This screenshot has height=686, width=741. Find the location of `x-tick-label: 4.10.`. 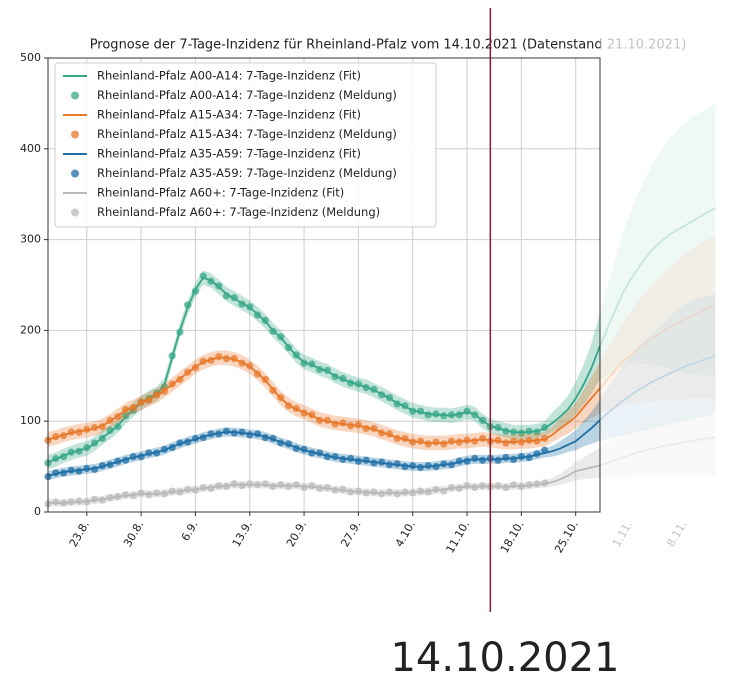

x-tick-label: 4.10. is located at coordinates (405, 534).